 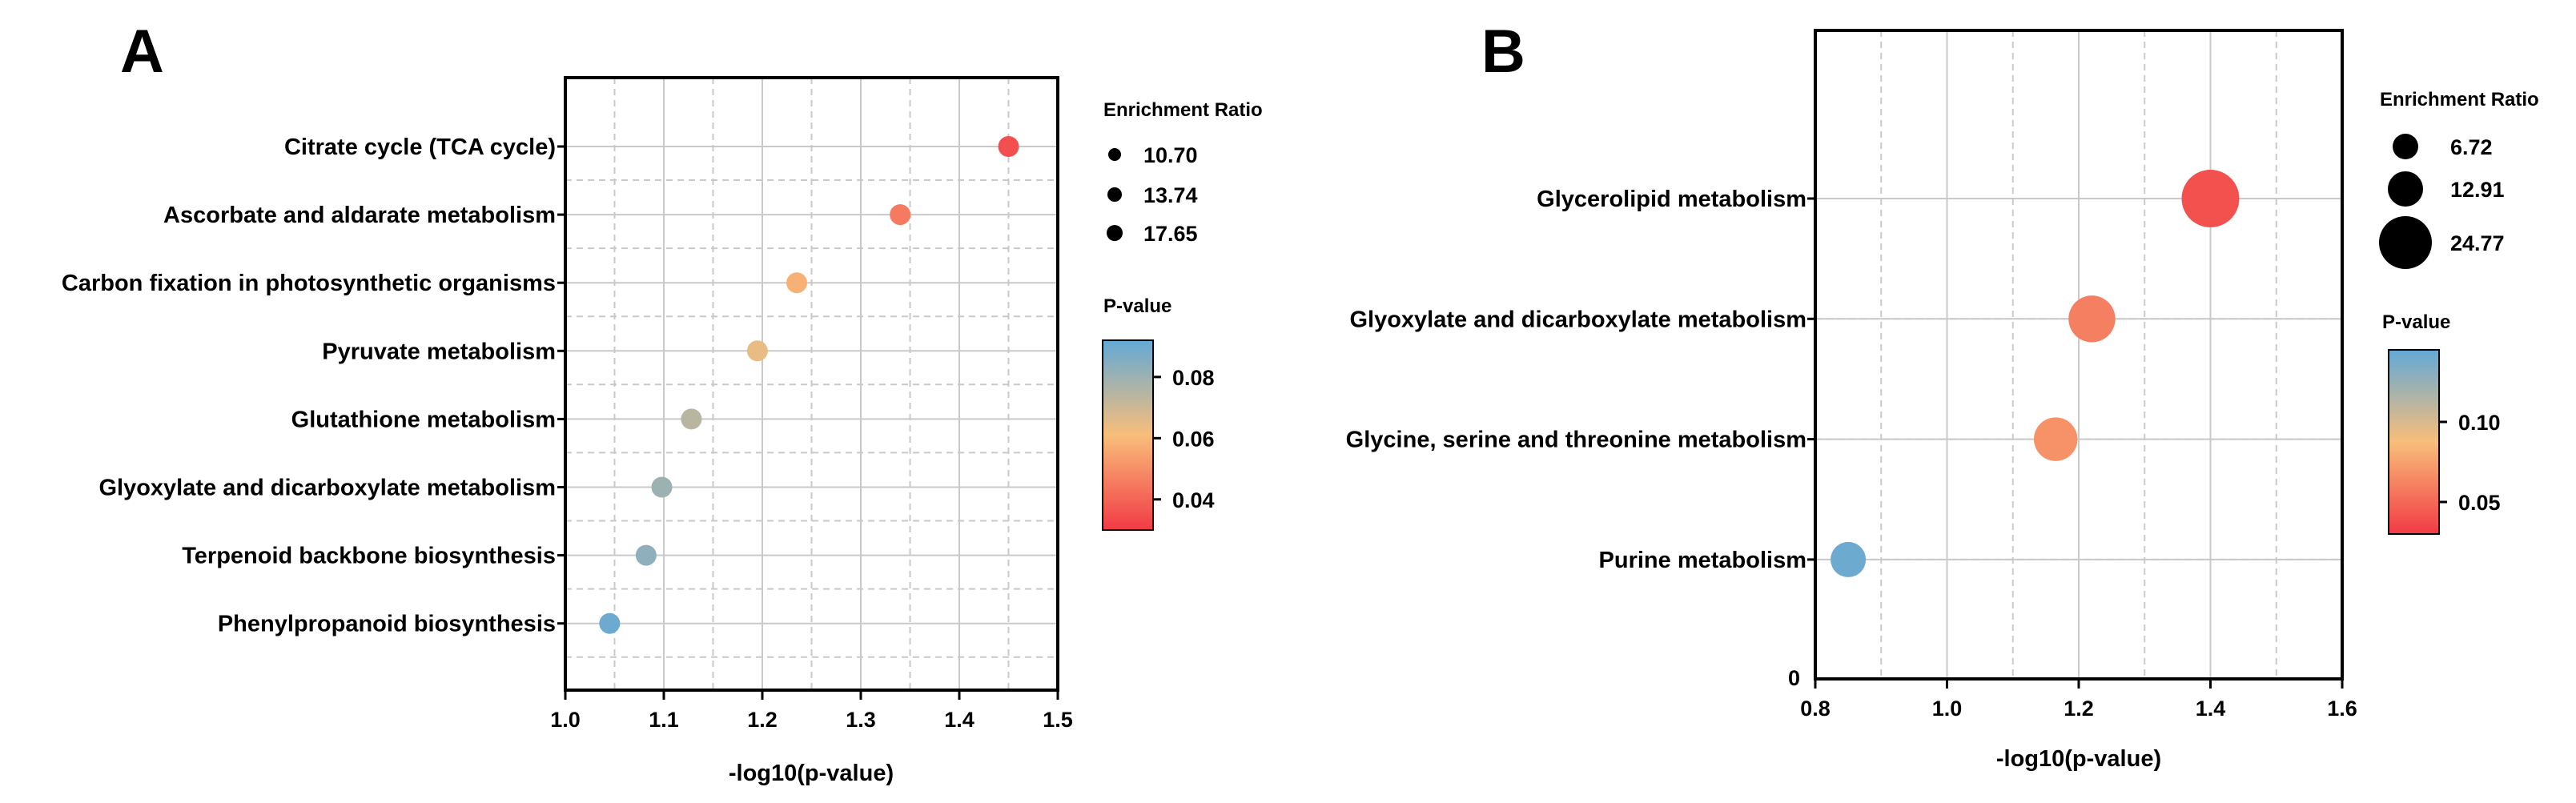 I want to click on panel-a-category-label: Glyoxylate and dicarboxylate metabolism, so click(x=327, y=489).